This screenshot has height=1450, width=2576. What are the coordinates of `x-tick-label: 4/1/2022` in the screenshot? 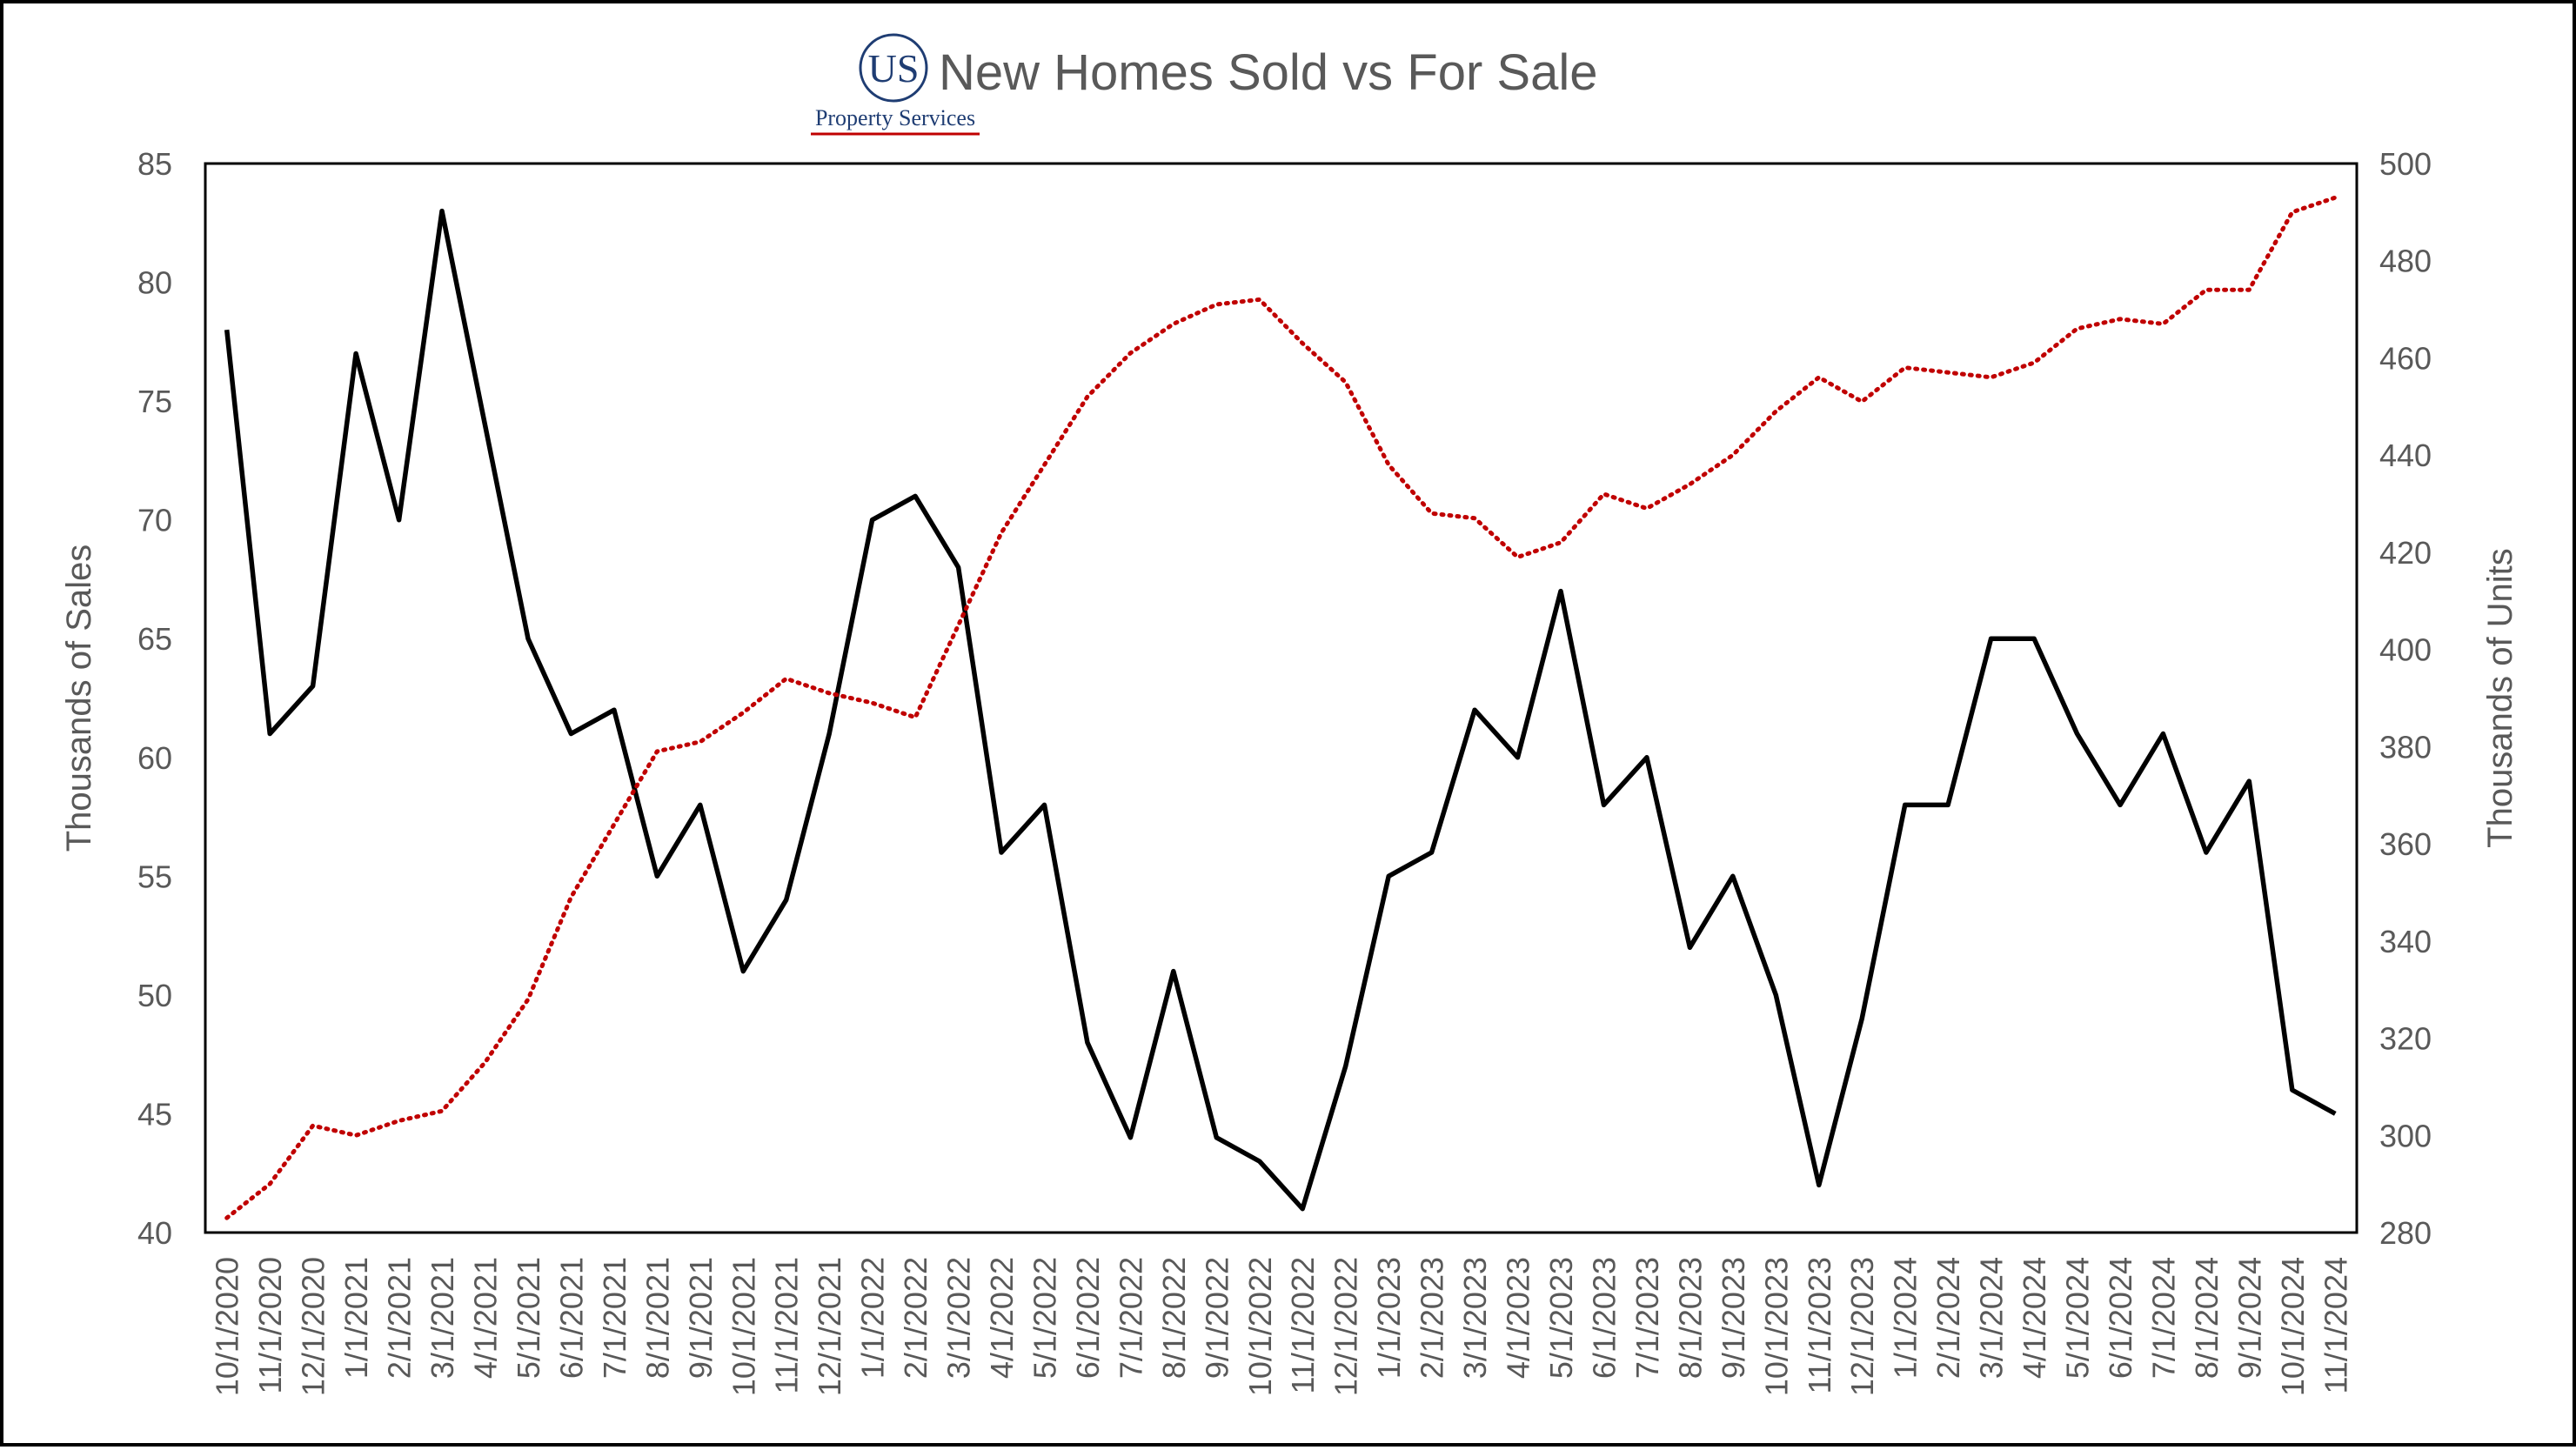 It's located at (1002, 1318).